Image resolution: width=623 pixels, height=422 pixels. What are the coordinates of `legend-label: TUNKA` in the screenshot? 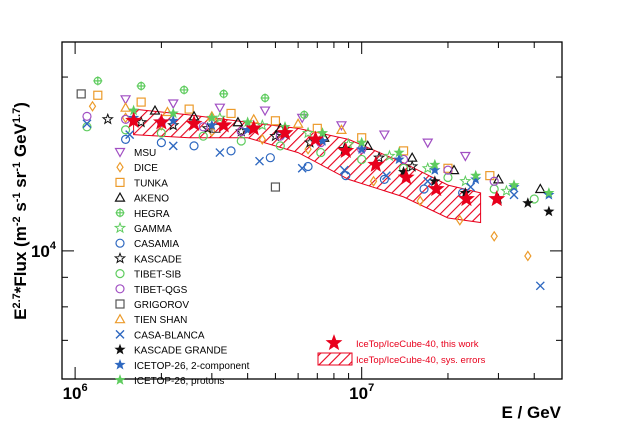 It's located at (151, 183).